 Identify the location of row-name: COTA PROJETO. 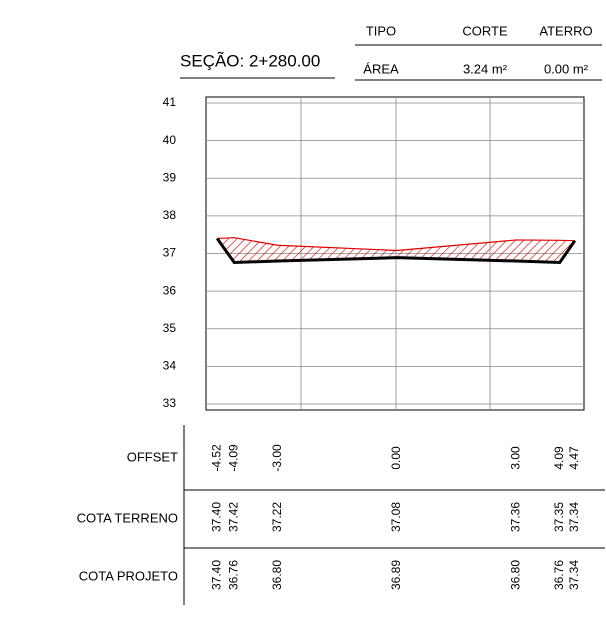
(128, 575).